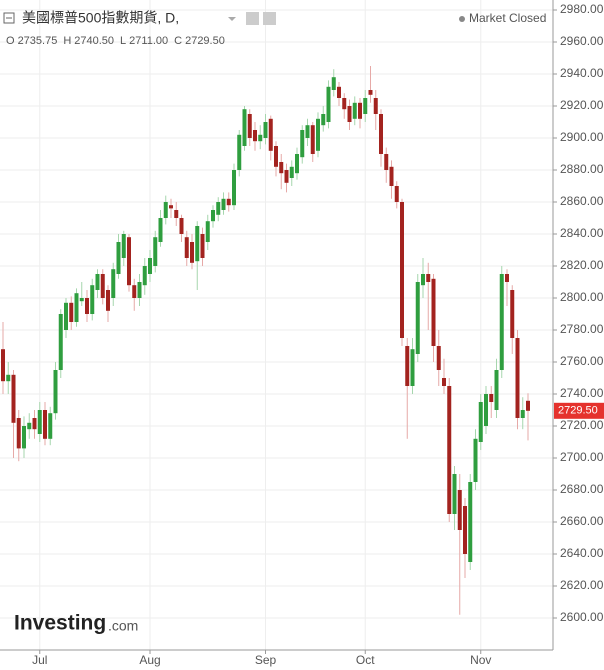 The width and height of the screenshot is (604, 670). What do you see at coordinates (100, 18) in the screenshot?
I see `chart-title: 美國標普500指數期貨, D,` at bounding box center [100, 18].